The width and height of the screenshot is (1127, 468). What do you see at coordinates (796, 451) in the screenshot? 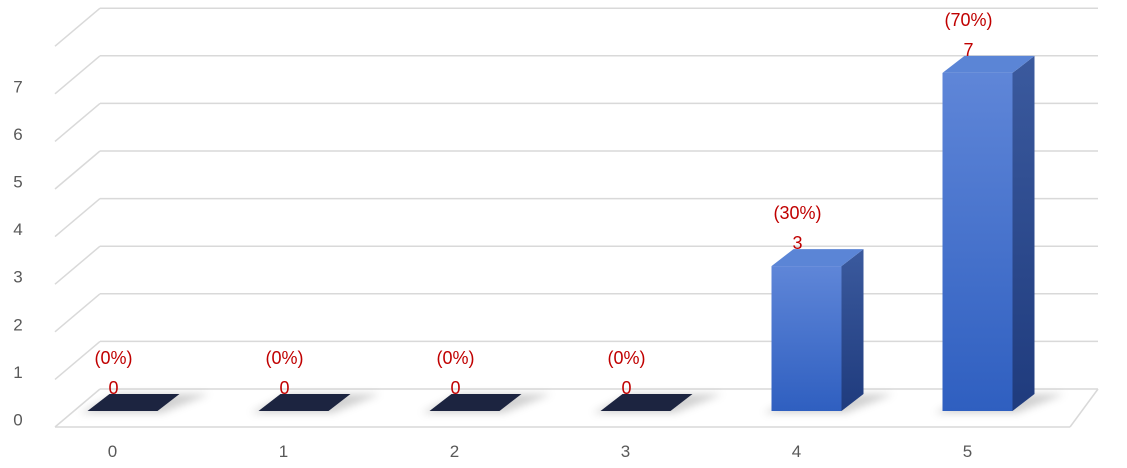
I see `x-tick-label: 4` at bounding box center [796, 451].